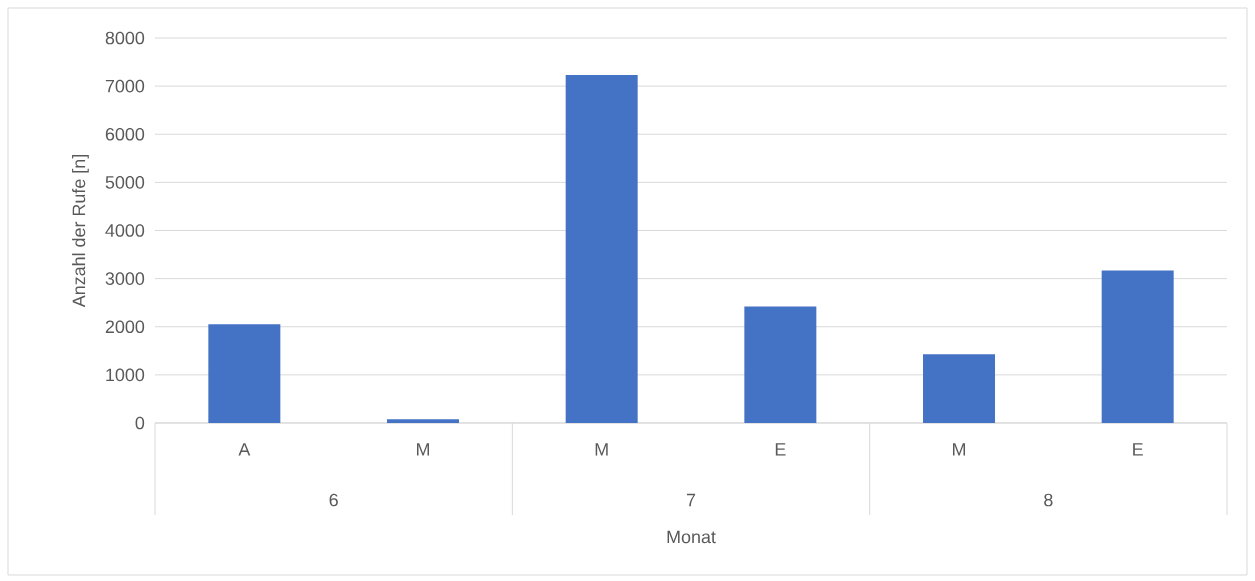 Image resolution: width=1255 pixels, height=581 pixels. I want to click on y-axis-title: Anzahl der Rufe [n], so click(80, 231).